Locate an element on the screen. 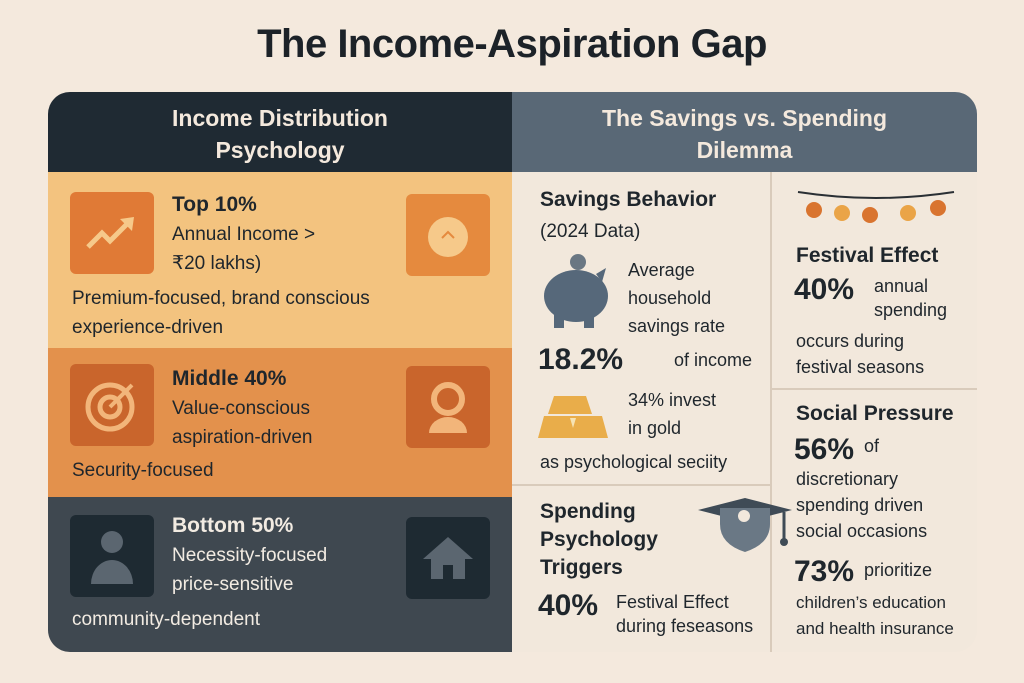  top-10-line2: ₹20 lakhs) is located at coordinates (217, 263).